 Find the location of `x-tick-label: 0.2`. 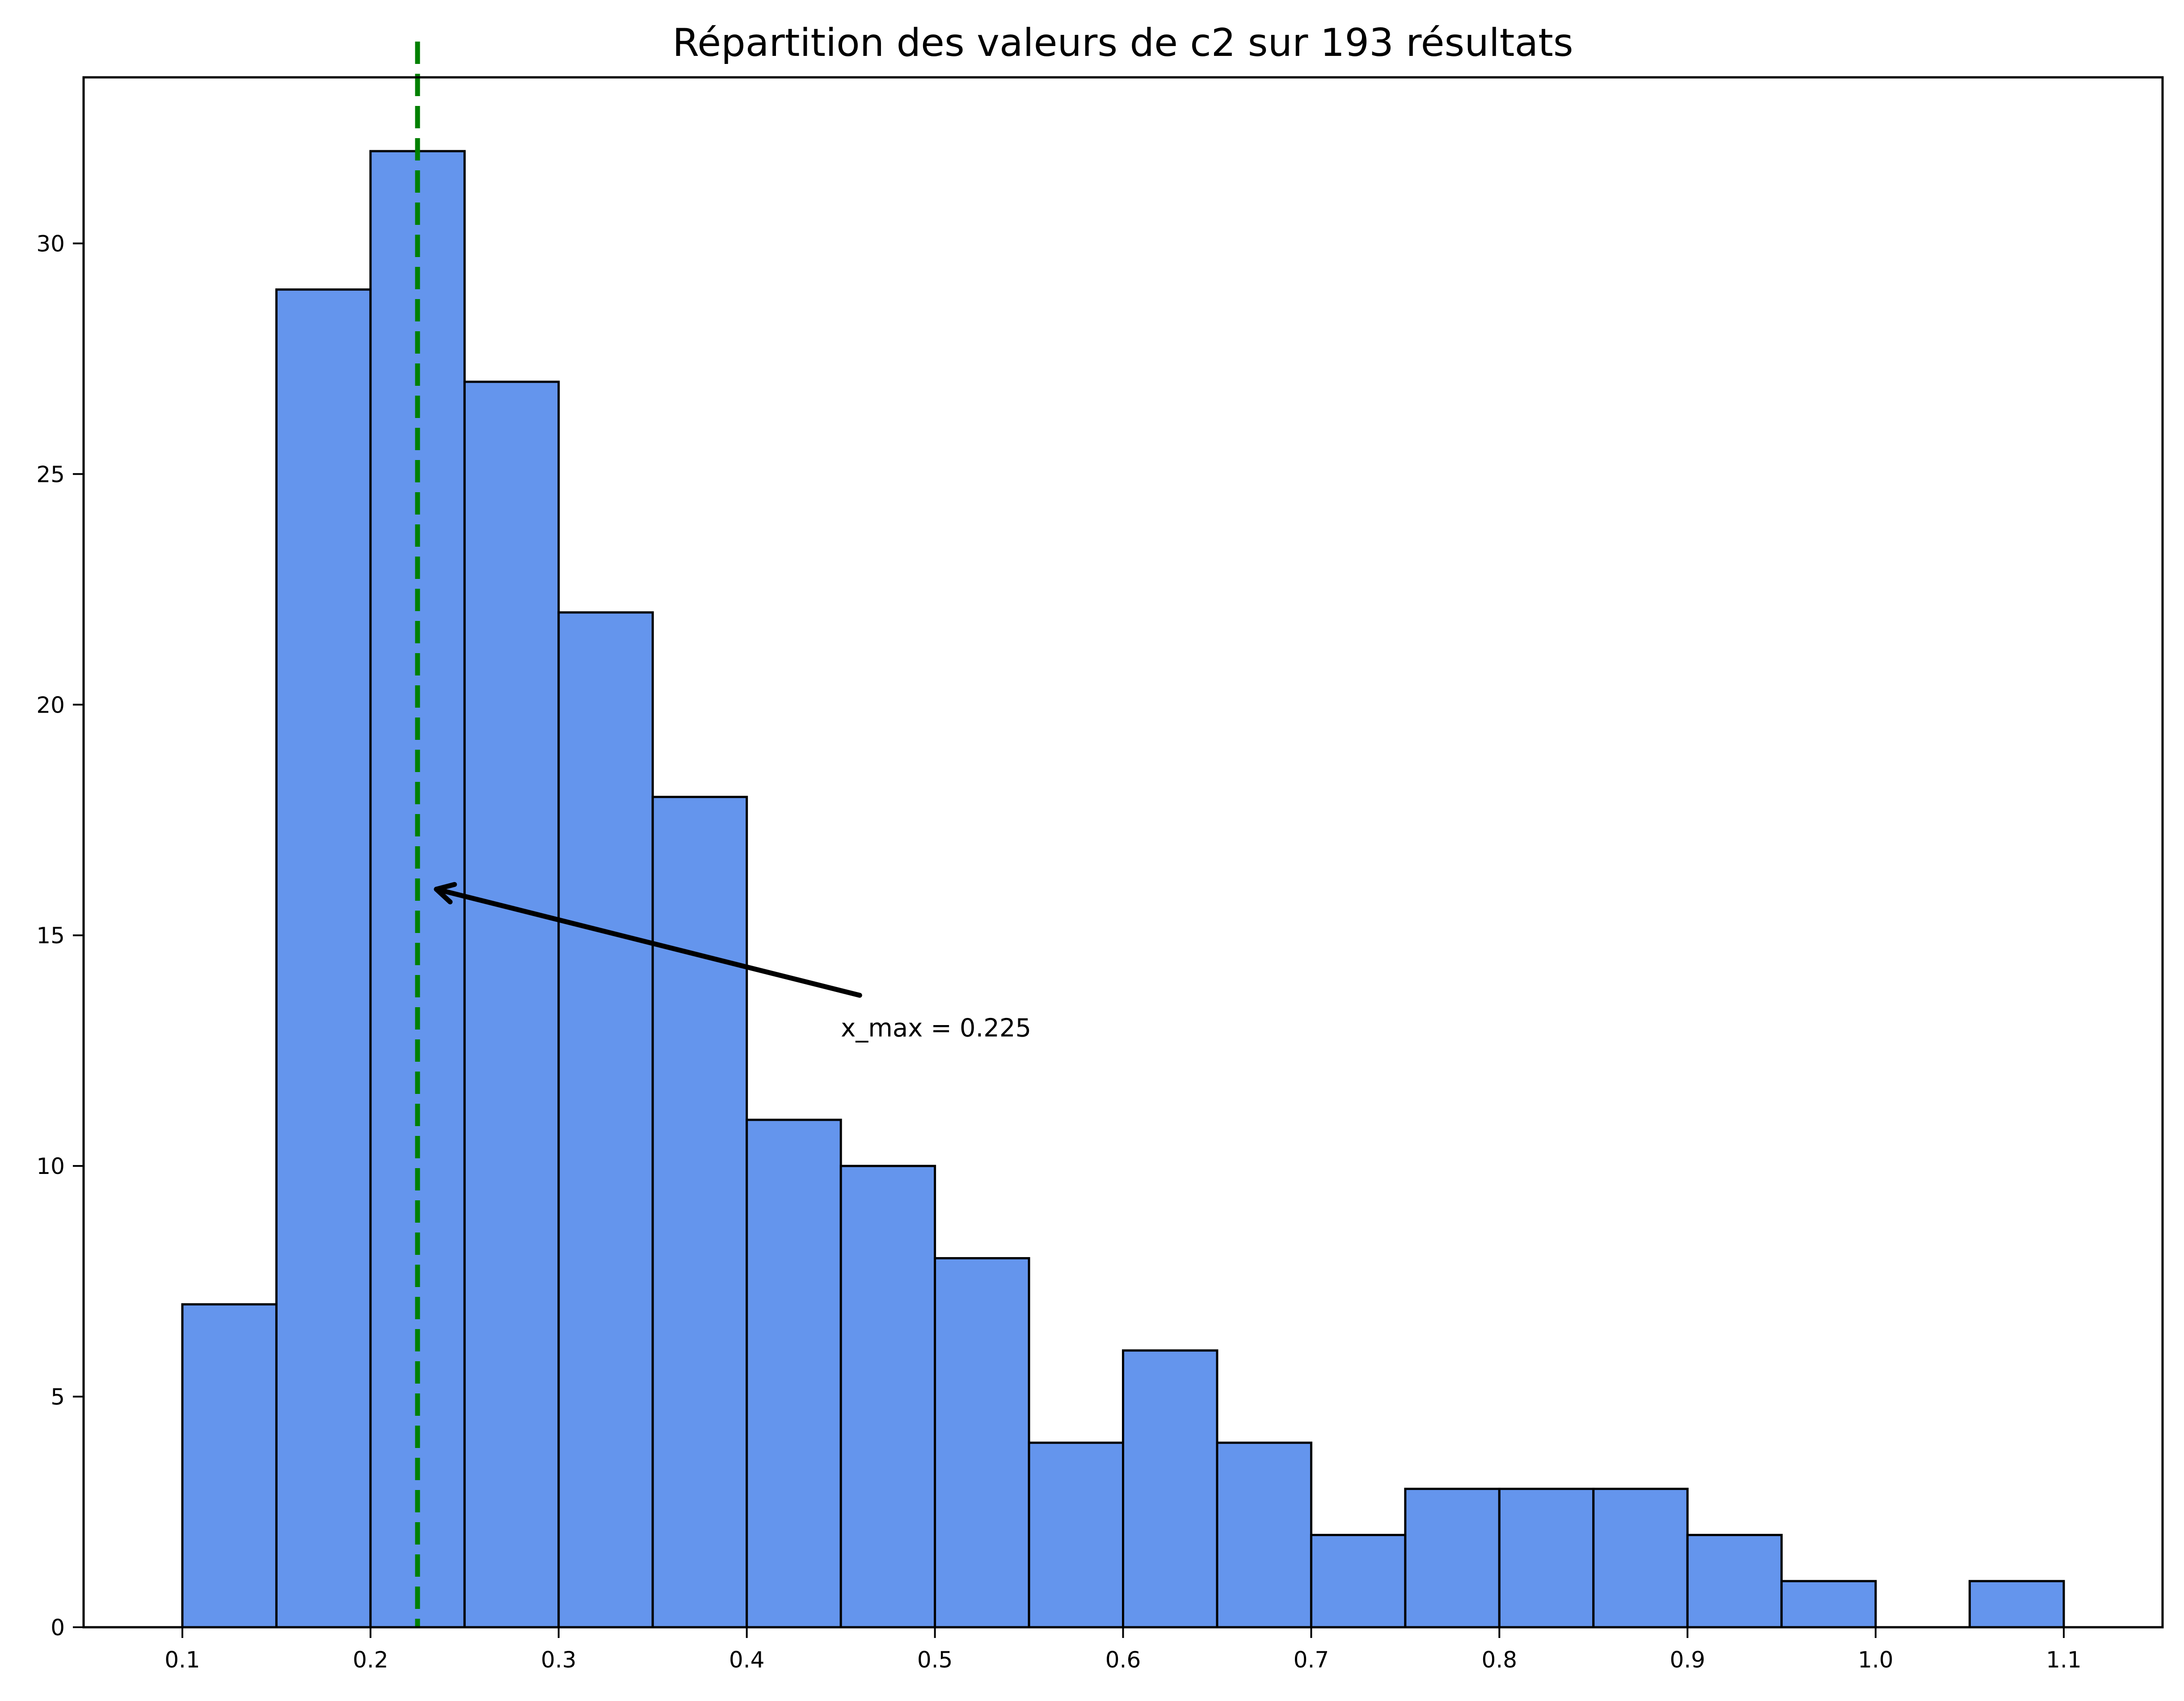

x-tick-label: 0.2 is located at coordinates (370, 1660).